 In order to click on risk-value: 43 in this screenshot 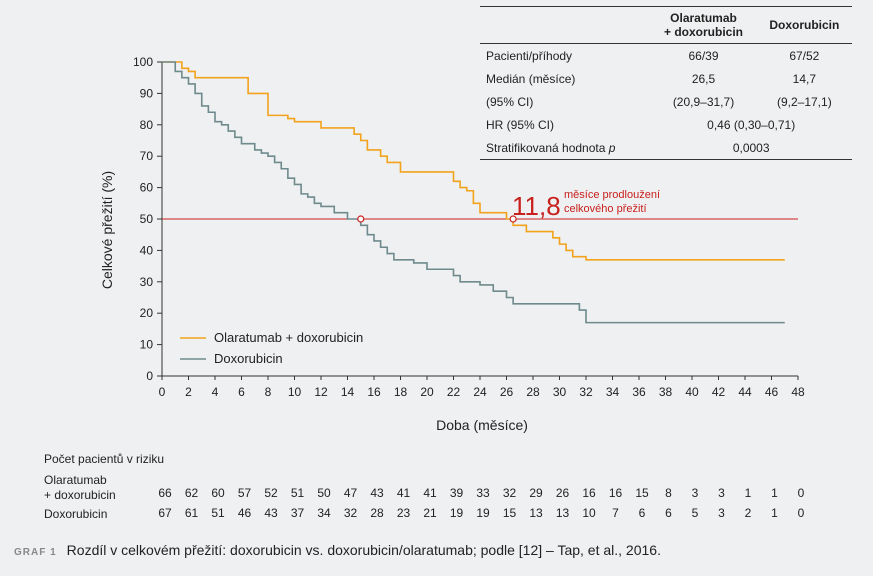, I will do `click(377, 493)`.